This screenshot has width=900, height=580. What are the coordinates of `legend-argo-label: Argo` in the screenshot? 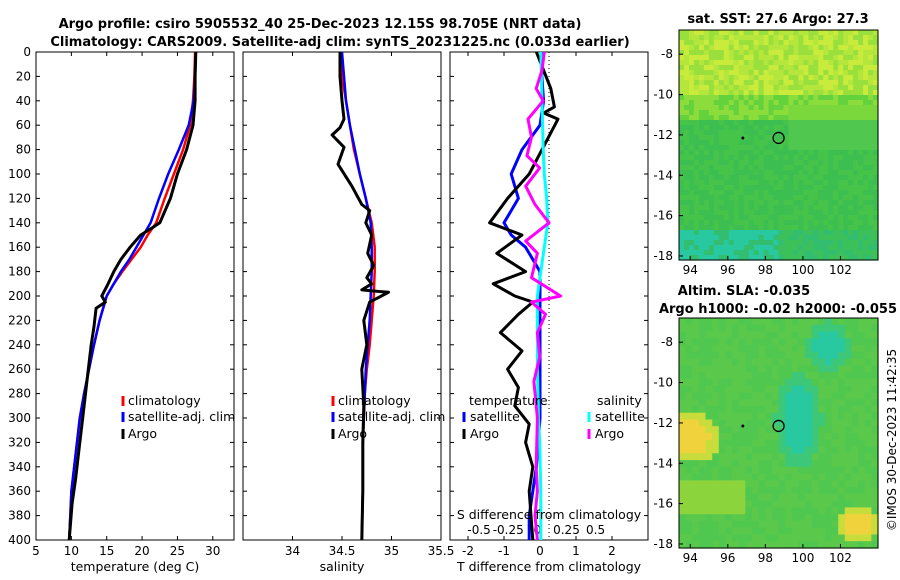 It's located at (142, 433).